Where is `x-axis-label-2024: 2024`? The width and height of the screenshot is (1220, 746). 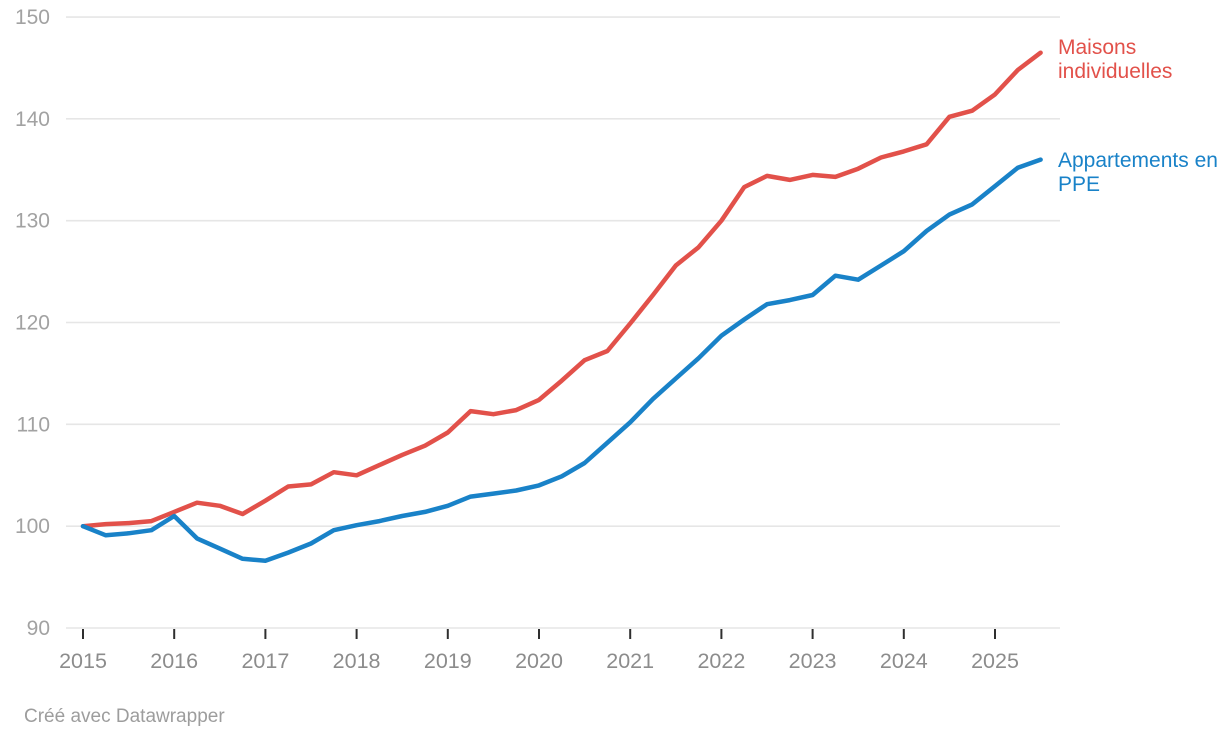 x-axis-label-2024: 2024 is located at coordinates (904, 661).